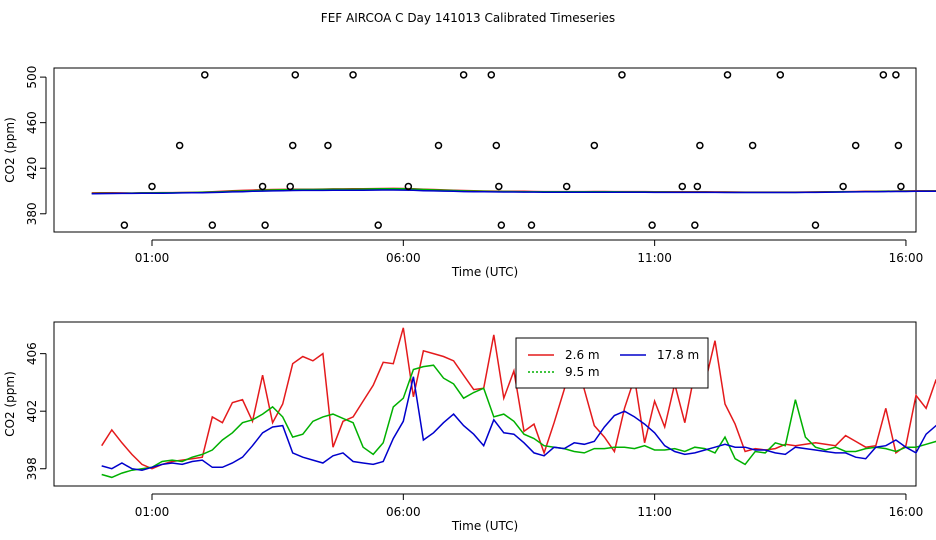  I want to click on y-tick-label: 380, so click(32, 213).